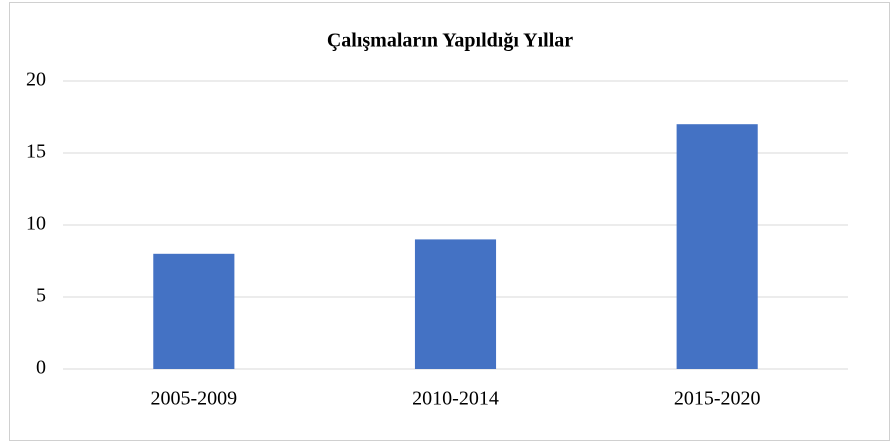 This screenshot has height=444, width=892. I want to click on x-tick-label: 2015-2020, so click(717, 399).